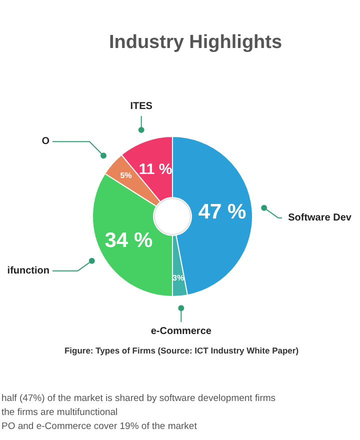 Image resolution: width=360 pixels, height=440 pixels. What do you see at coordinates (178, 278) in the screenshot?
I see `data-label: 3%` at bounding box center [178, 278].